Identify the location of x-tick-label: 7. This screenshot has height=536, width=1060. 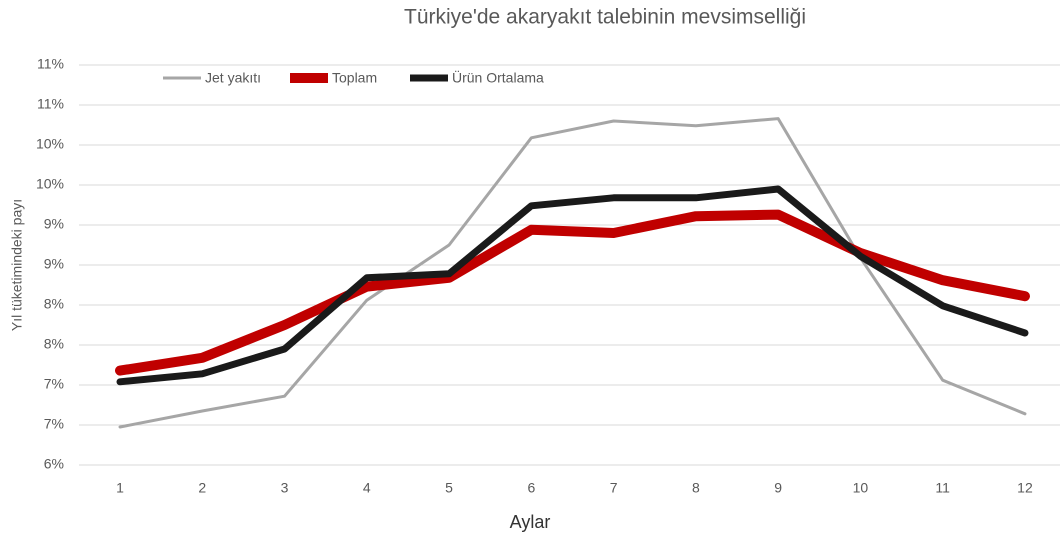
(614, 488).